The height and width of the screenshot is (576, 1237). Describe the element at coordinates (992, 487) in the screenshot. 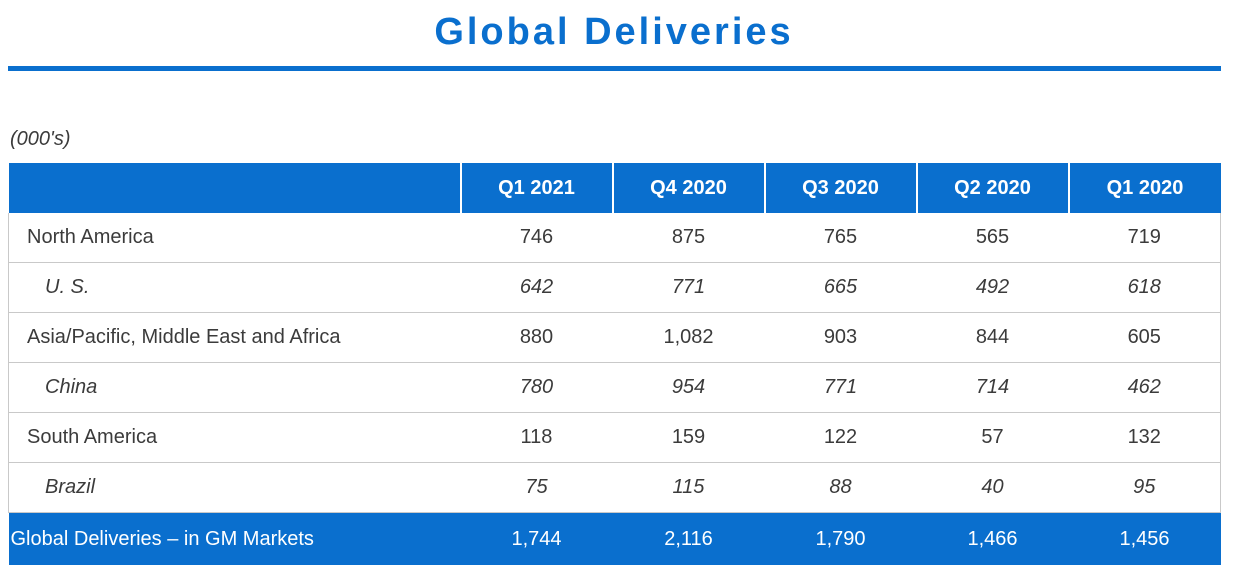

I see `table-cell: 40` at that location.